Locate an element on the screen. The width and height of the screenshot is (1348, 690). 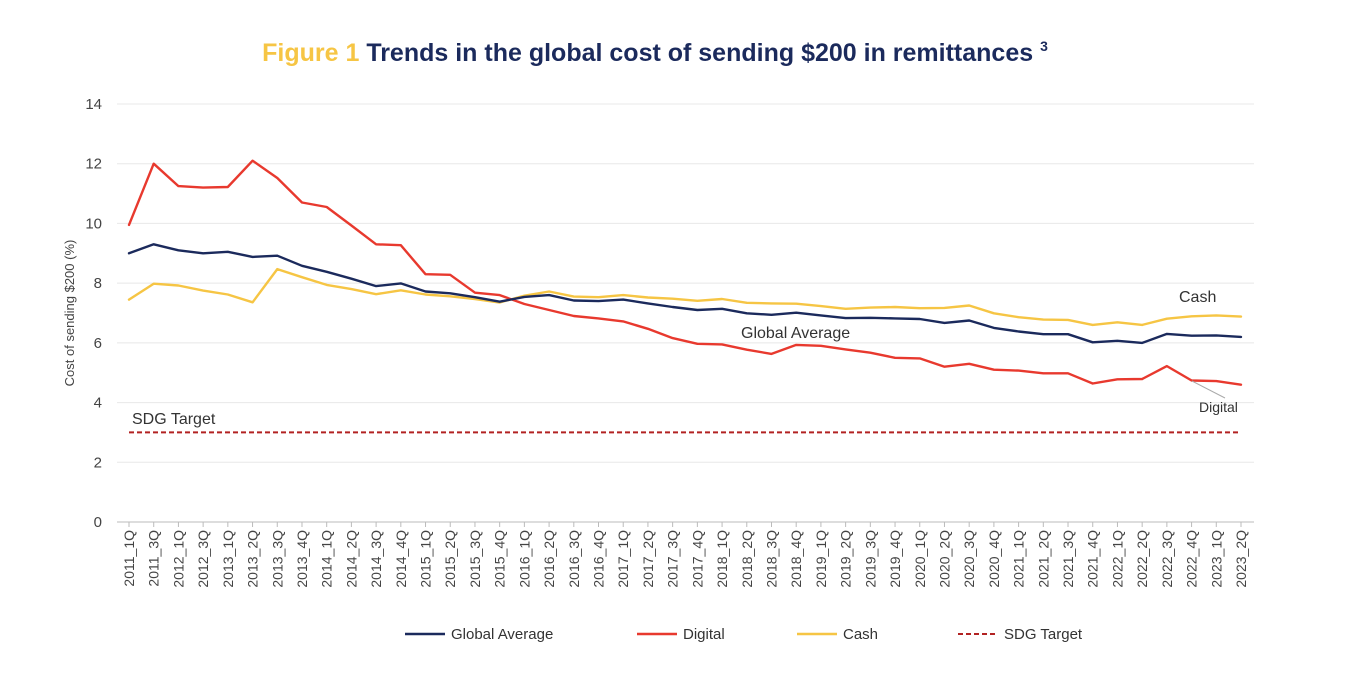
x-tick-label: 2014_3Q is located at coordinates (376, 559).